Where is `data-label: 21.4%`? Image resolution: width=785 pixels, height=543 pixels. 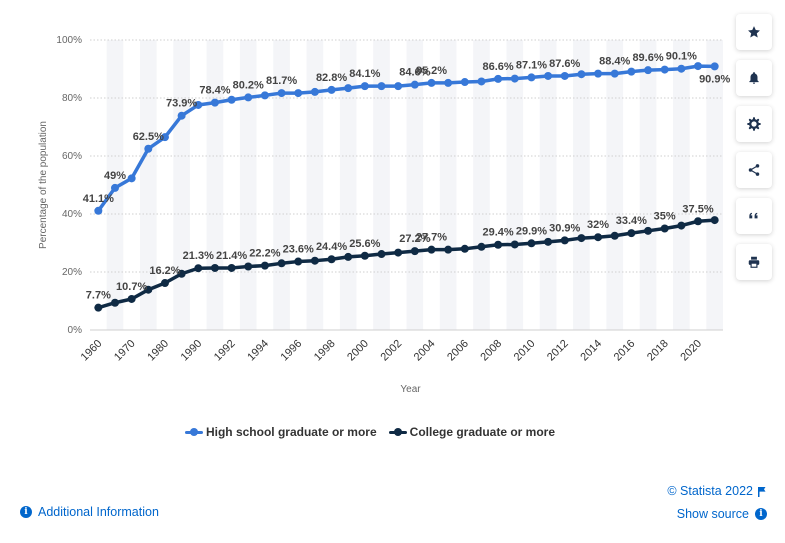 data-label: 21.4% is located at coordinates (231, 256).